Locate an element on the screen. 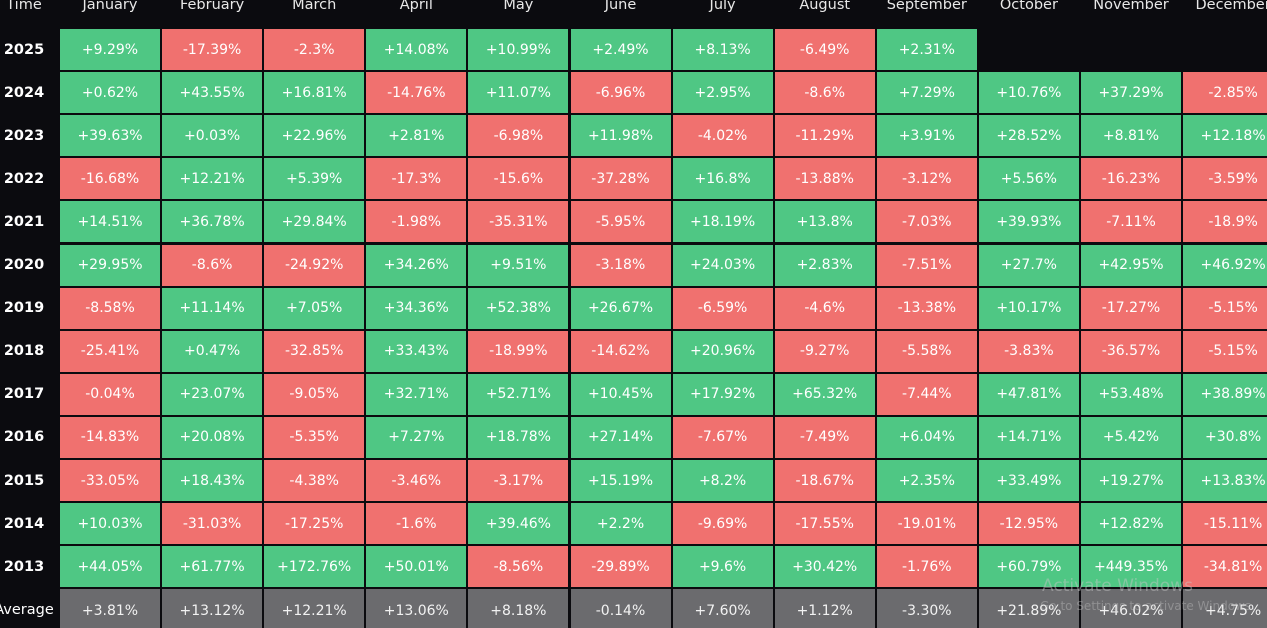 This screenshot has width=1267, height=628. row-year-label: 2014 is located at coordinates (24, 523).